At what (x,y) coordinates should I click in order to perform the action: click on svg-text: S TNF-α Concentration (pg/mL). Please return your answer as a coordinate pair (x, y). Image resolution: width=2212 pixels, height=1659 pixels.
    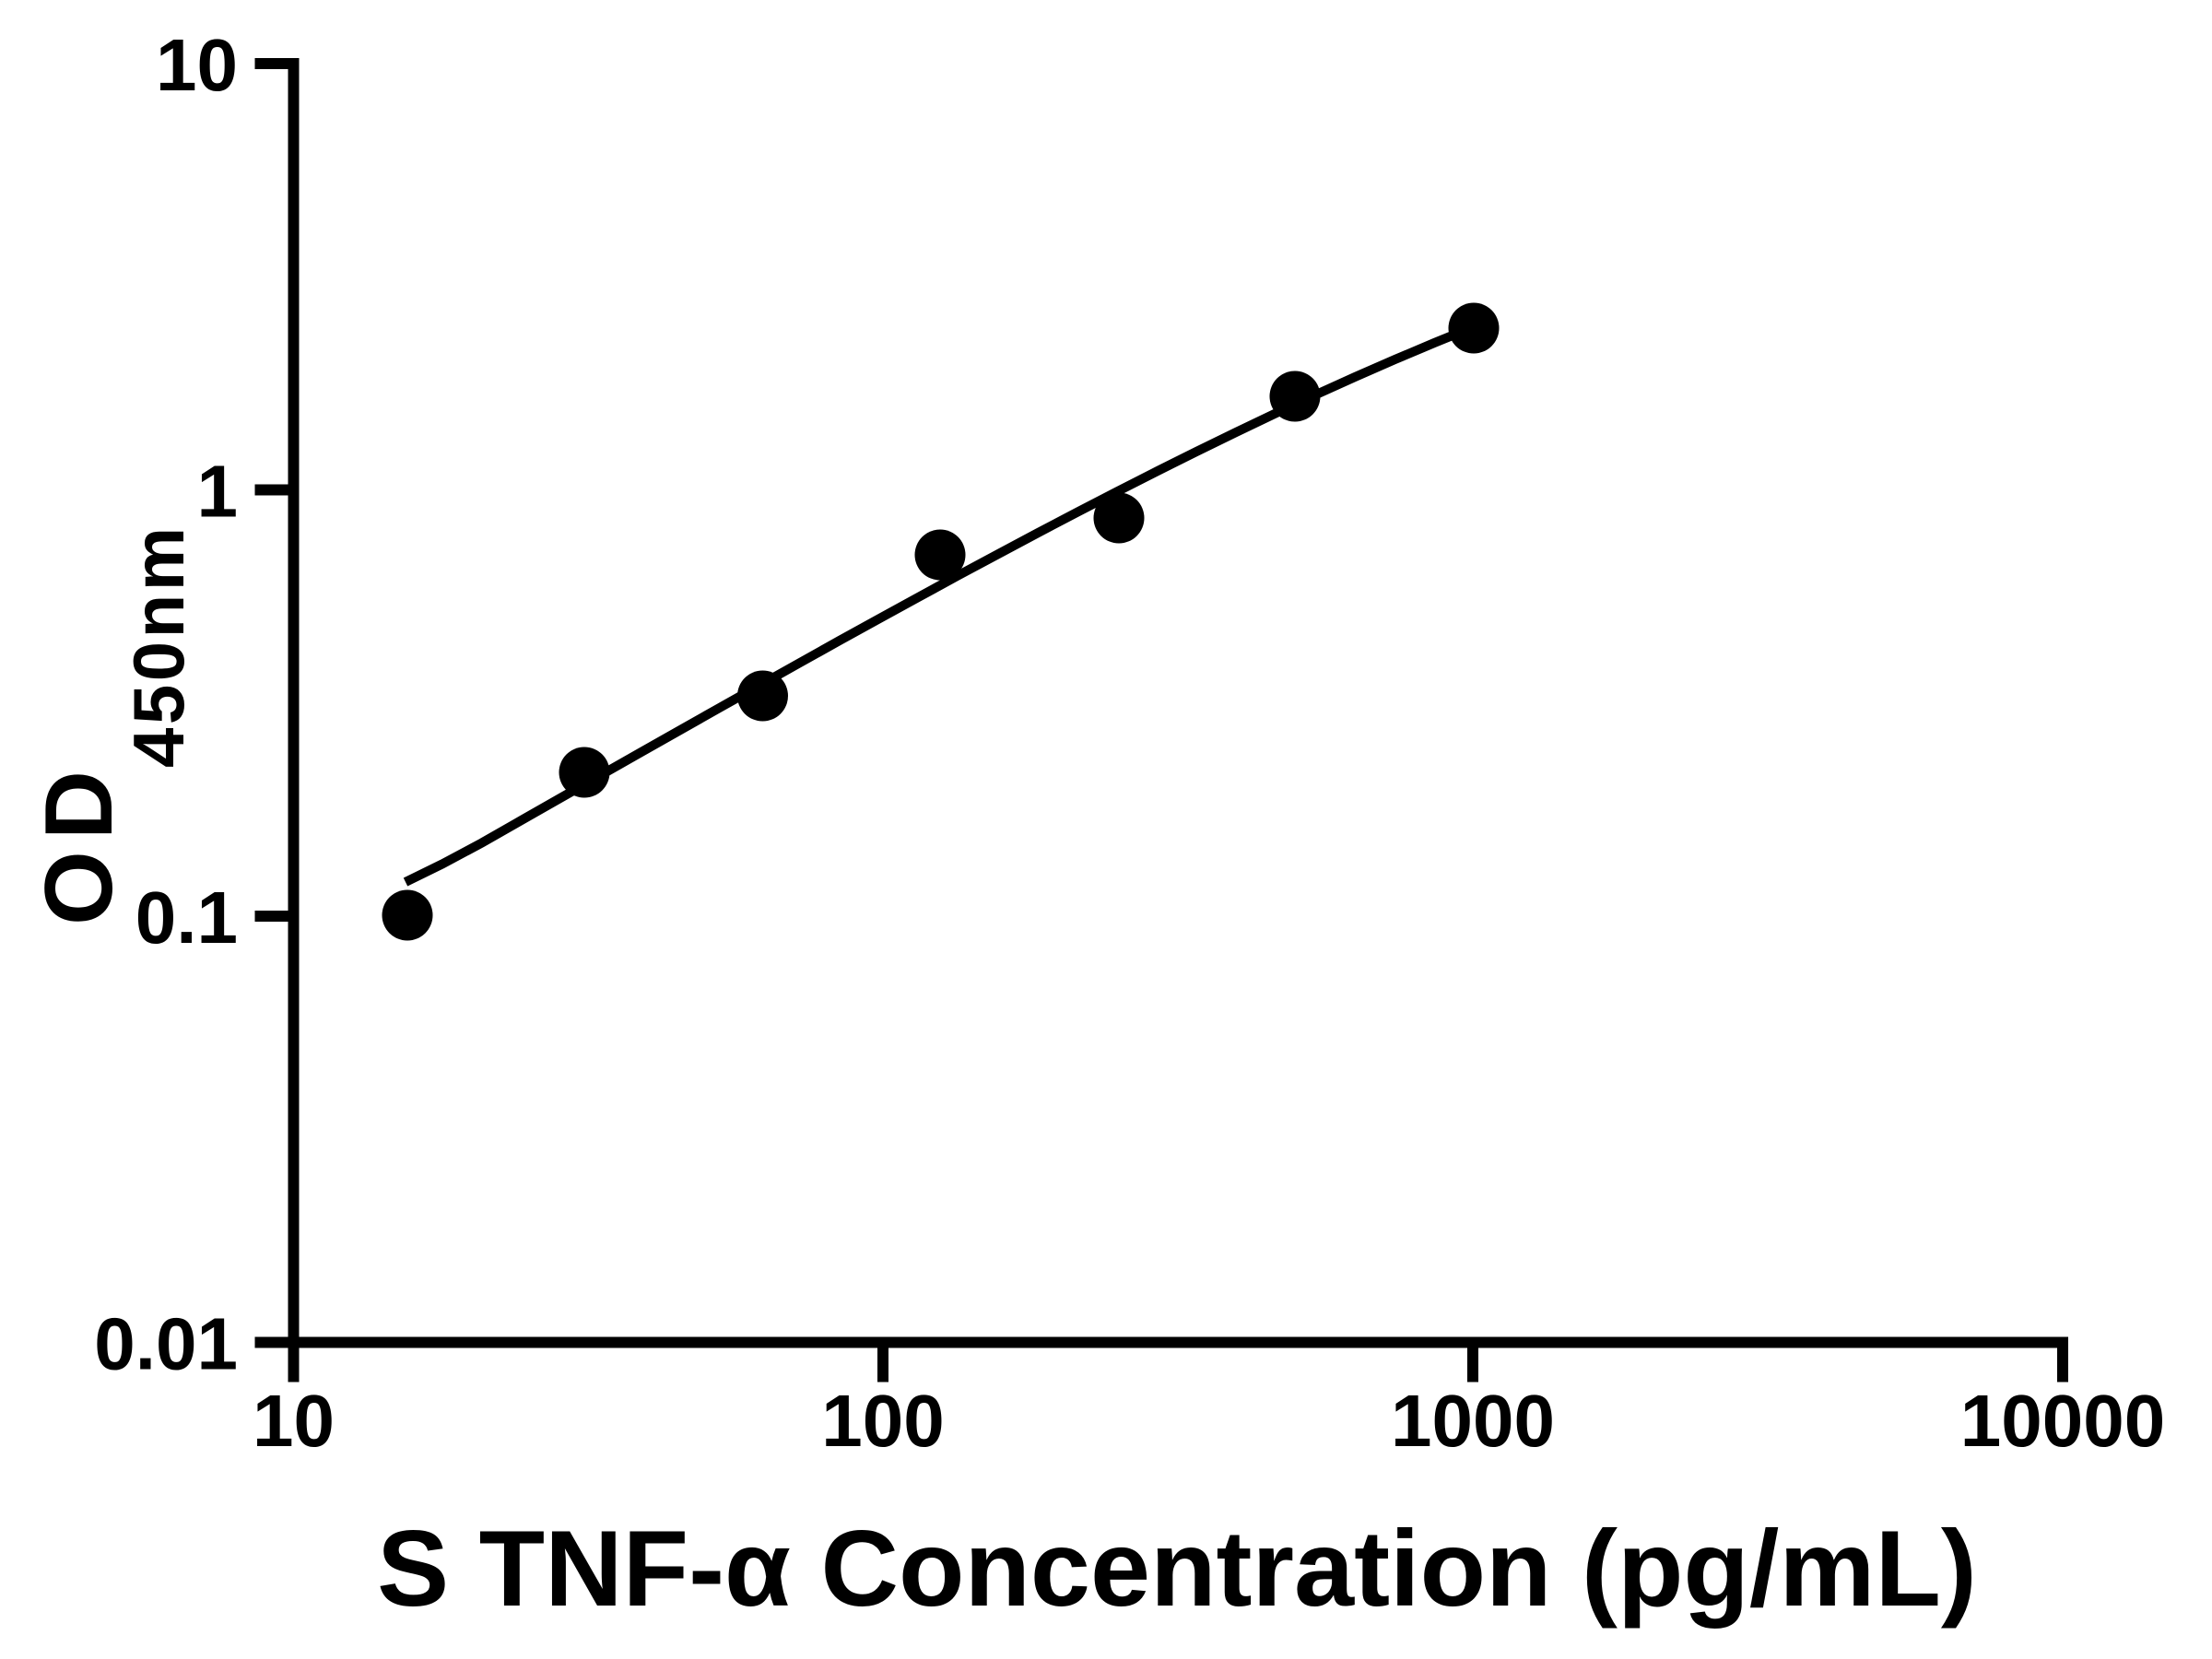
    Looking at the image, I should click on (1177, 1568).